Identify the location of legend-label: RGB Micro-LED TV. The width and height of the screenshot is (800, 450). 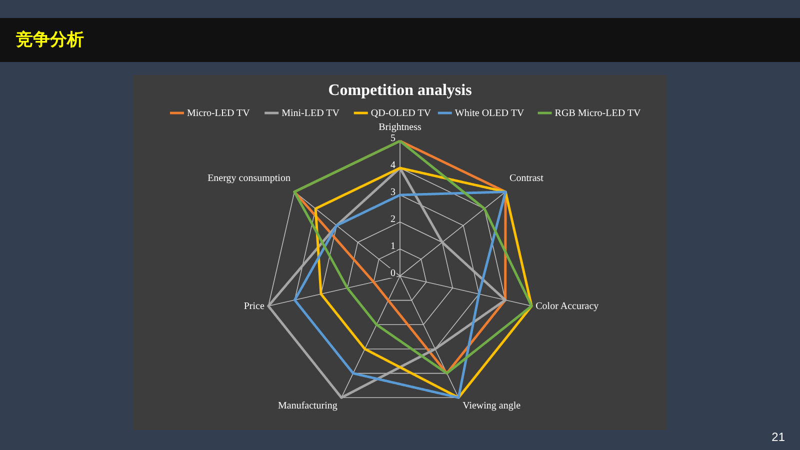
(598, 113).